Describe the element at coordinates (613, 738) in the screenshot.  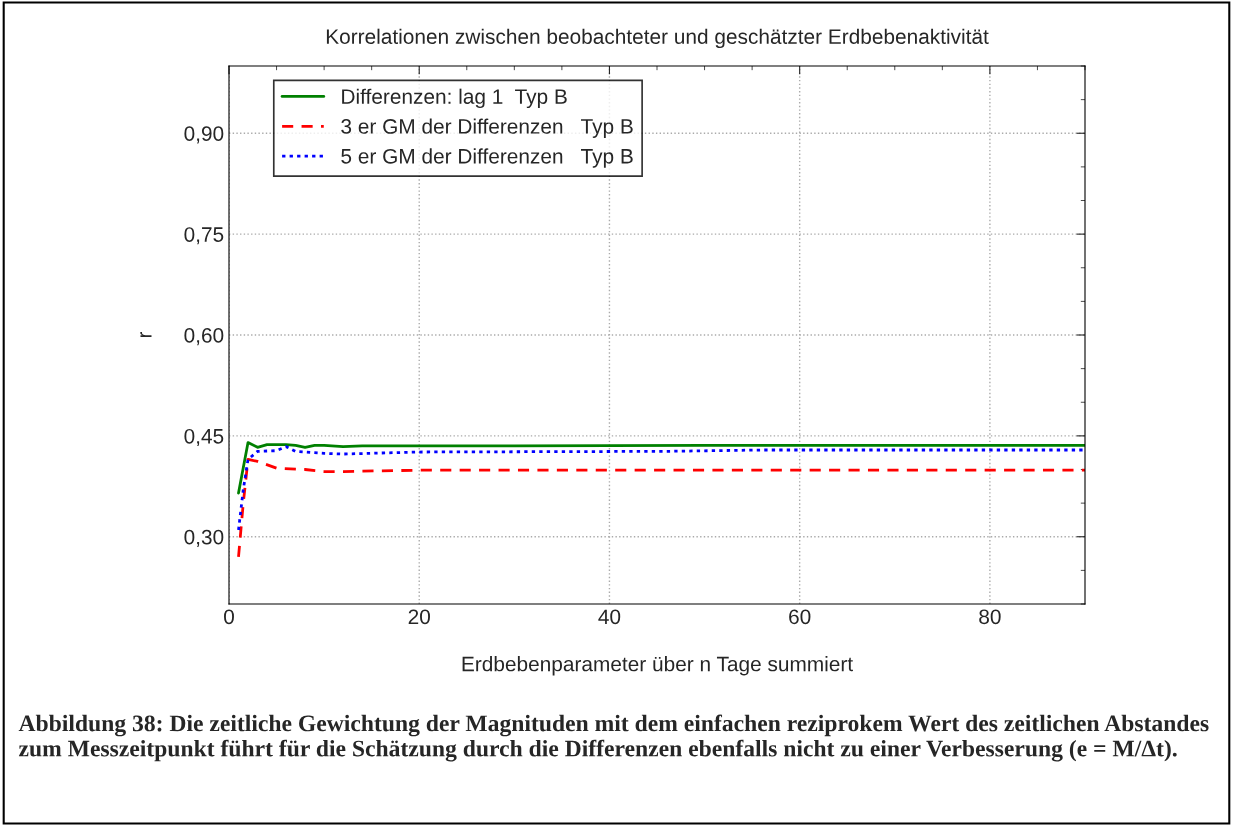
I see `text: Abbildung 38: Die zeitliche Gewichtung der Magnituden mit dem einfachen reziprokem Wert des zeitlichen Abstandes zum Messzeitpunkt führt für die Schätzung durch die Differenzen ebenfalls nicht zu einer Verbesserung (e = M/Δt).` at that location.